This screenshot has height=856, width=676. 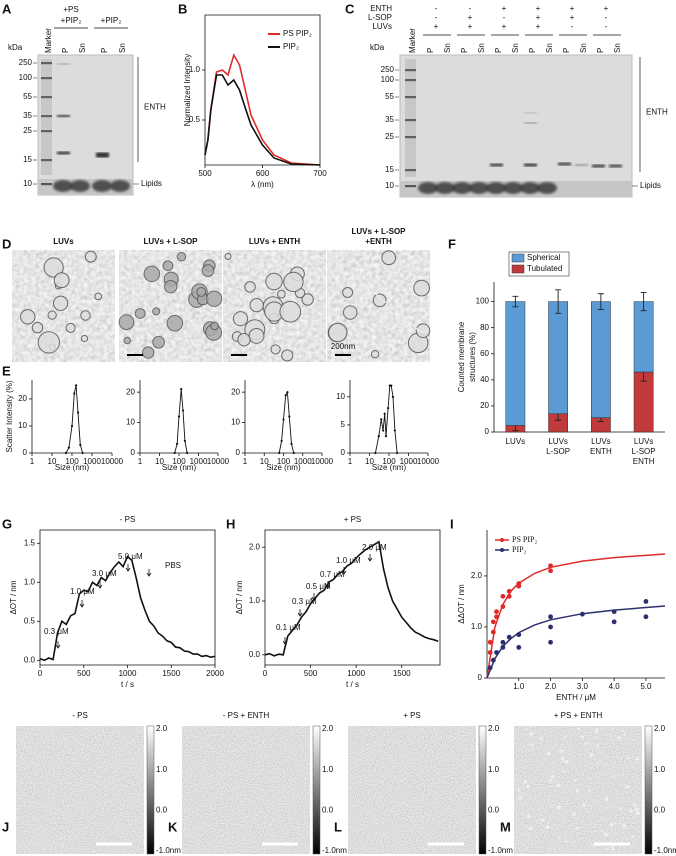 What do you see at coordinates (255, 546) in the screenshot?
I see `y-tick-label: 2.0` at bounding box center [255, 546].